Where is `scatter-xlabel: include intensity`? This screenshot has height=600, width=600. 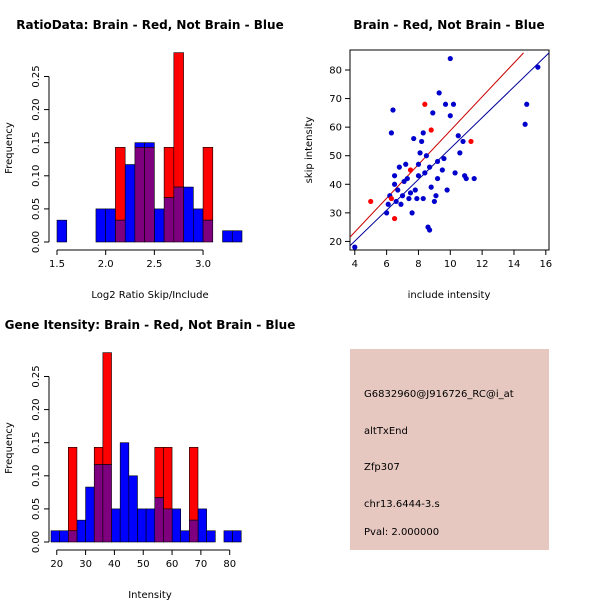 scatter-xlabel: include intensity is located at coordinates (449, 295).